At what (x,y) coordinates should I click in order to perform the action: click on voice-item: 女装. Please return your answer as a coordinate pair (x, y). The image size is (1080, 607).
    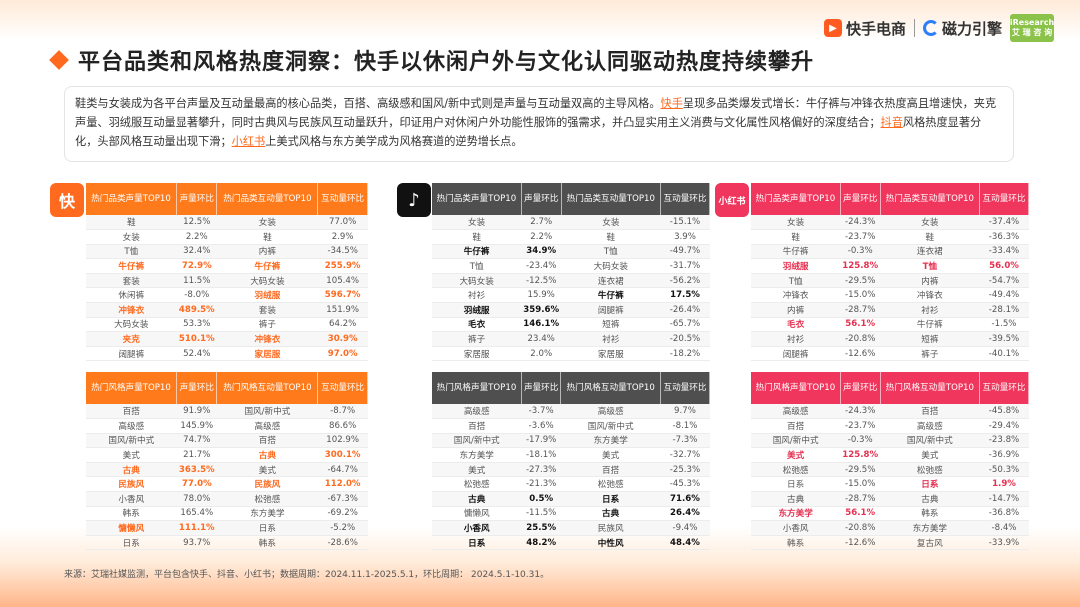
    Looking at the image, I should click on (131, 237).